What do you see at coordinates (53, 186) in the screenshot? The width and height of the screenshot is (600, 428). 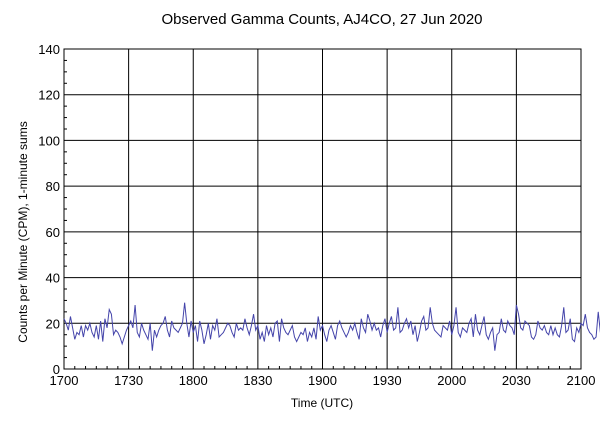 I see `y-tick-label: 80` at bounding box center [53, 186].